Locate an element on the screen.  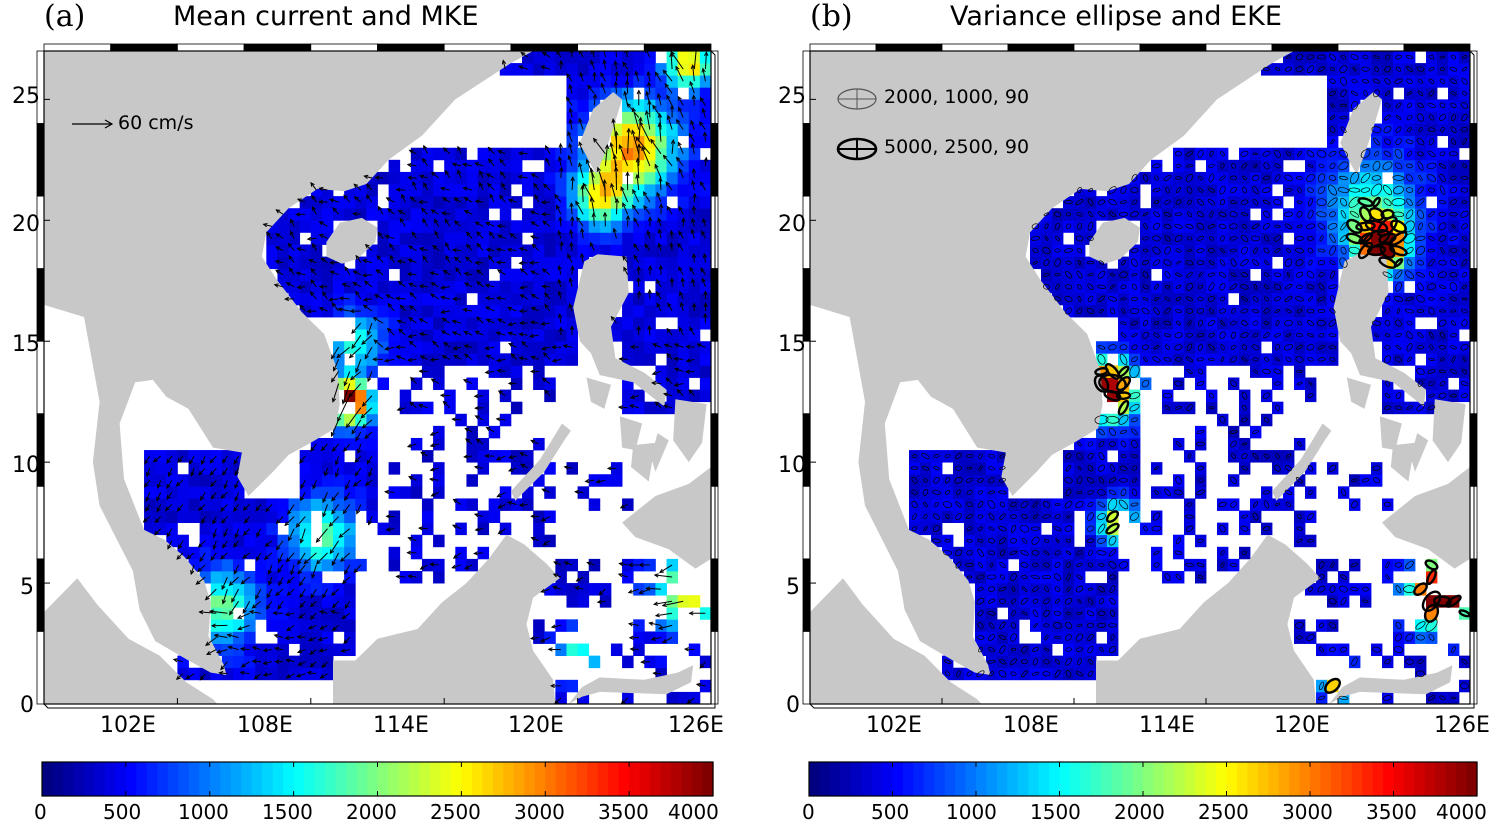
a-ytick-20: 20 is located at coordinates (26, 224).